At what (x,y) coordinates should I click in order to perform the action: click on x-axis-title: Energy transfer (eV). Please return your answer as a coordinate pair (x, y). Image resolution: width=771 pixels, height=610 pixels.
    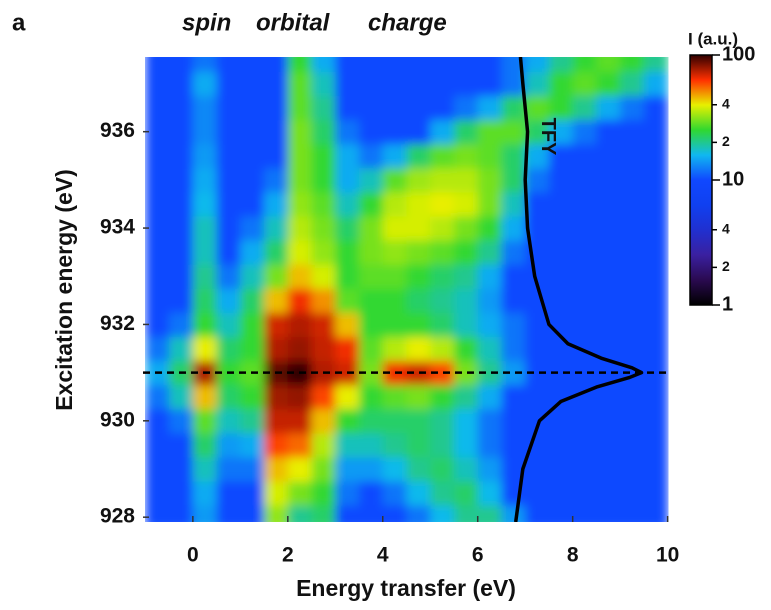
    Looking at the image, I should click on (406, 588).